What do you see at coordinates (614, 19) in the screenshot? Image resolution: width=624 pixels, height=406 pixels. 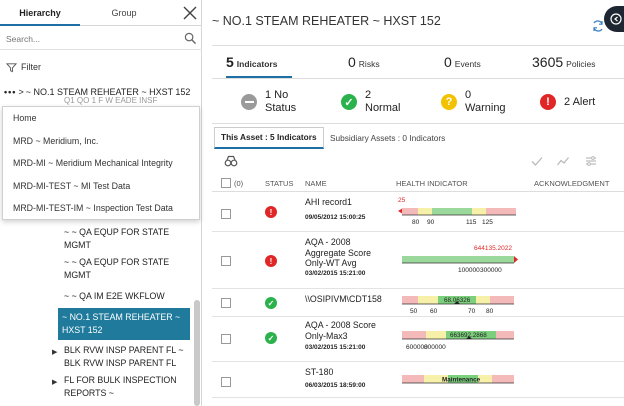 I see `side-panel-toggle-button` at bounding box center [614, 19].